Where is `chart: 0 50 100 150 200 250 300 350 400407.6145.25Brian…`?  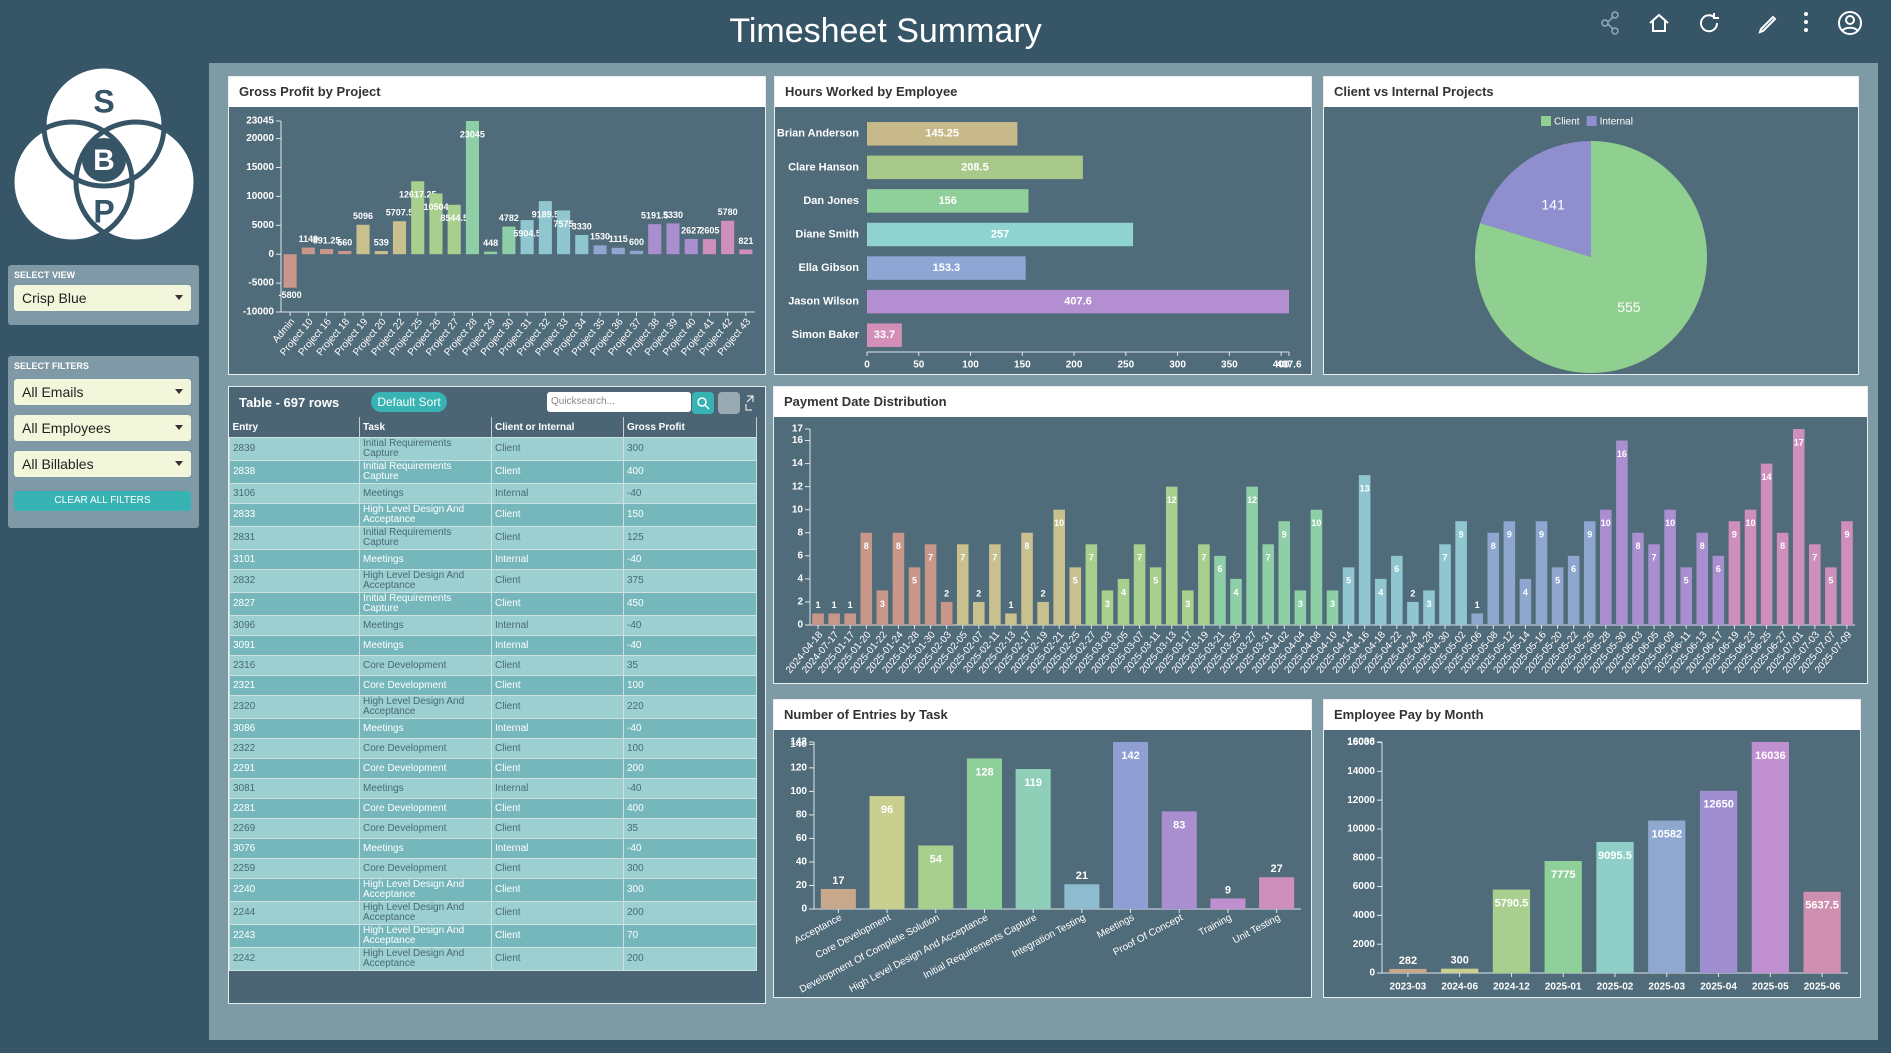
chart: 0 50 100 150 200 250 300 350 400407.6145.25Brian… is located at coordinates (1039, 246).